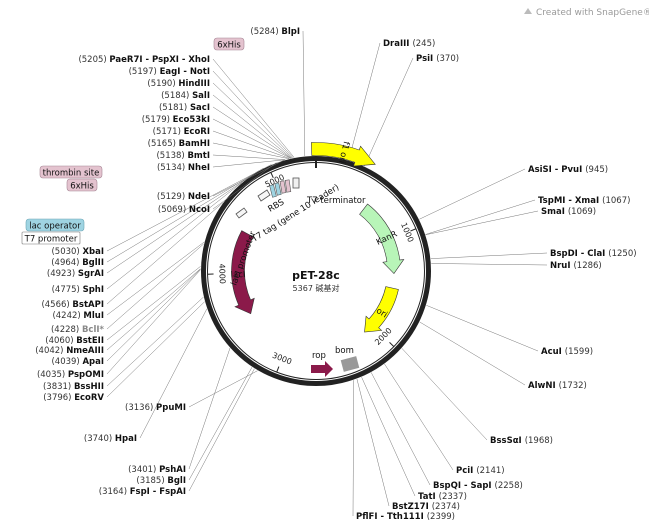 The height and width of the screenshot is (526, 649). What do you see at coordinates (183, 156) in the screenshot?
I see `site-label: (5138) BmtI` at bounding box center [183, 156].